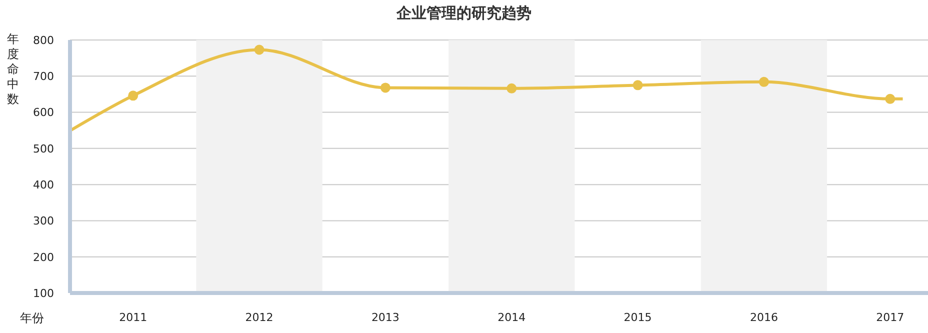 The image size is (928, 333). I want to click on y-tick-label: 800, so click(43, 40).